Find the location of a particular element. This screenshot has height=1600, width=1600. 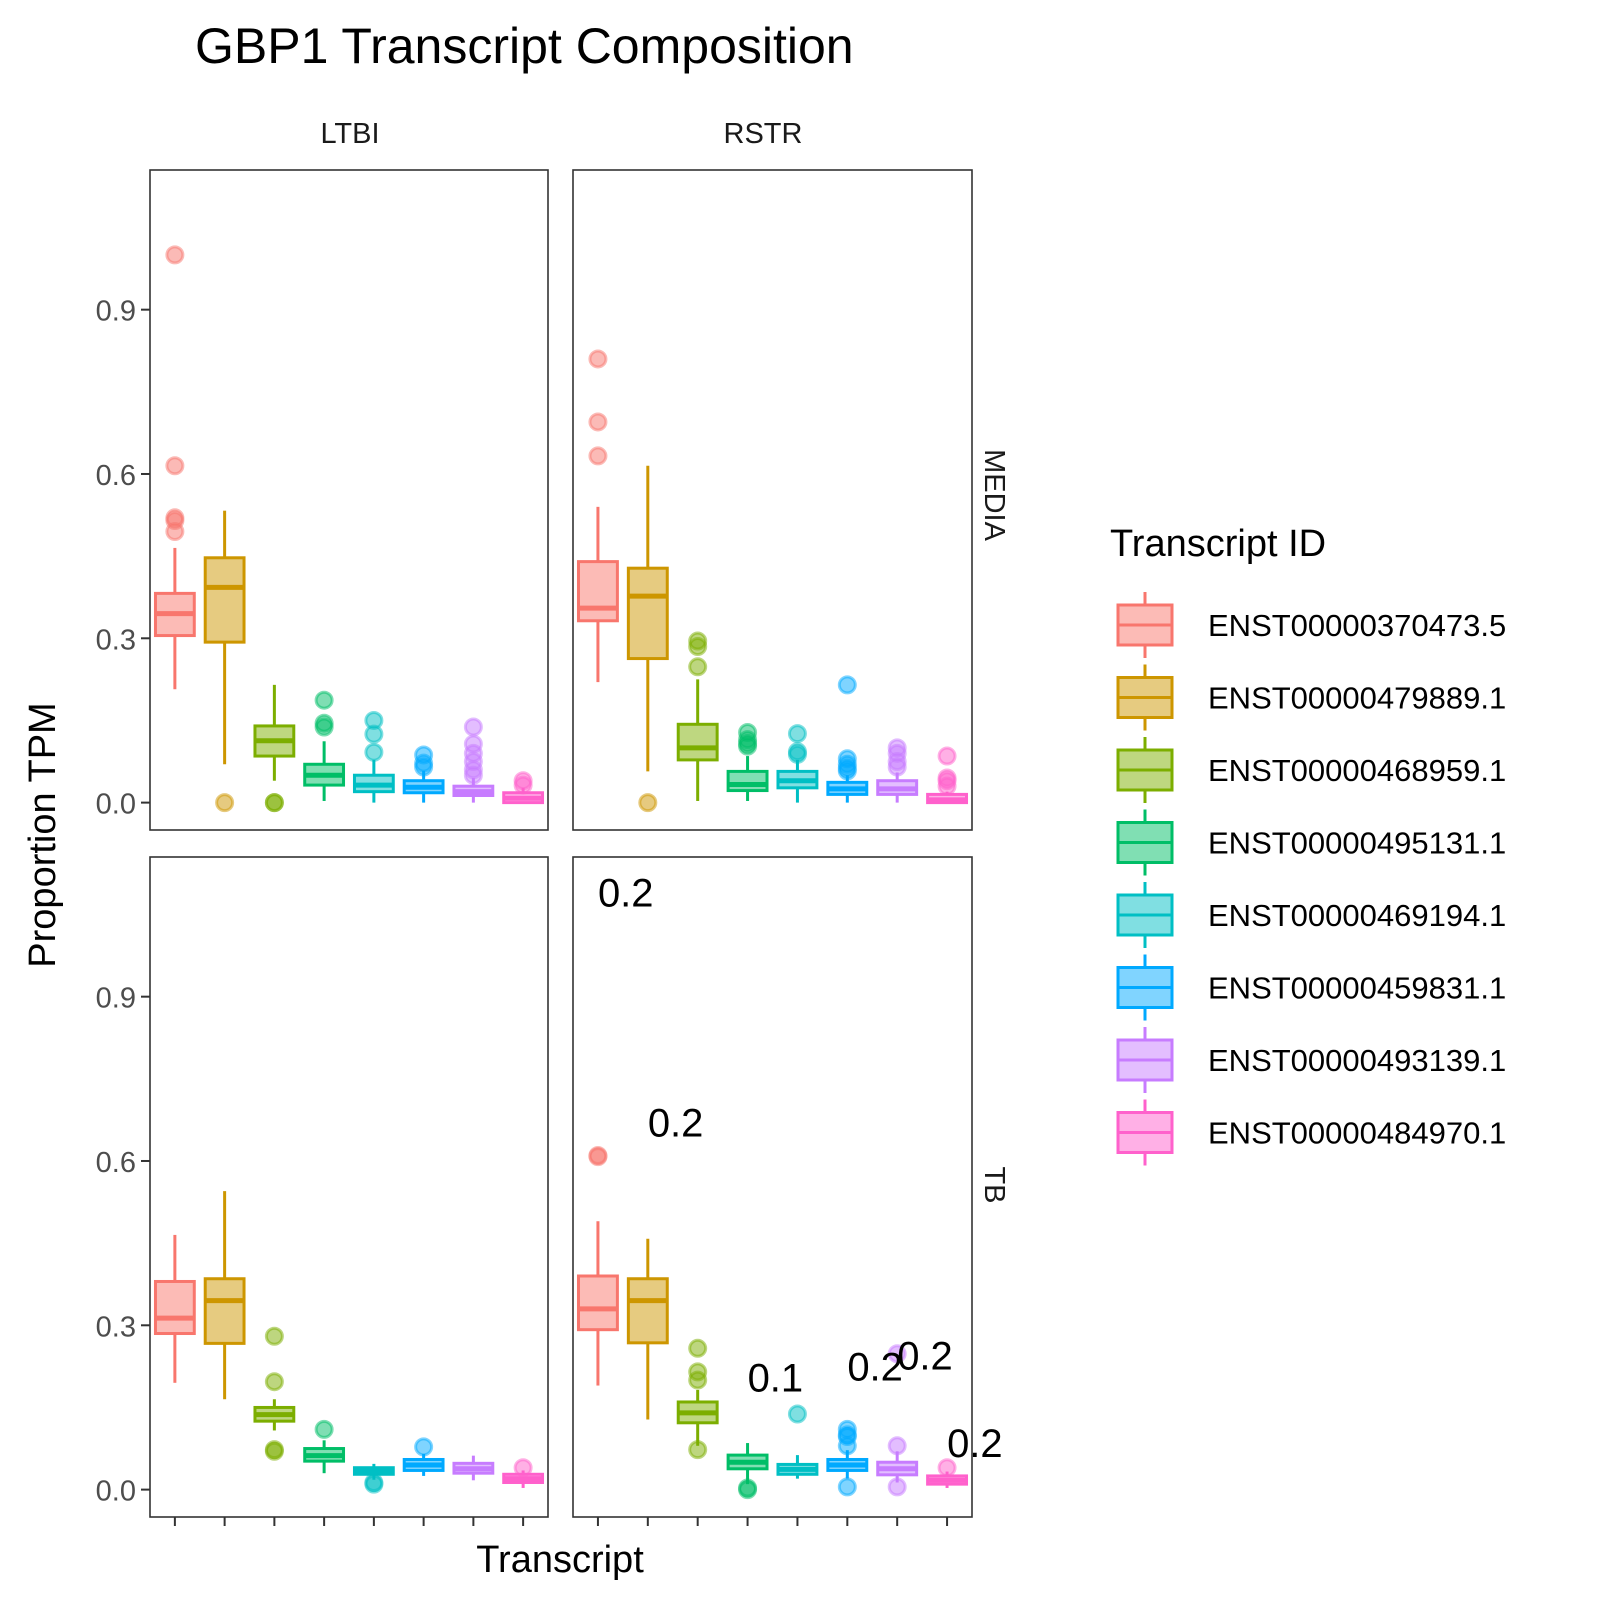

legend-label: ENST00000469194.1 is located at coordinates (1357, 915).